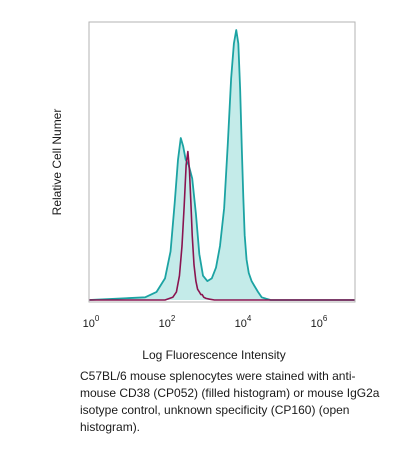  I want to click on x-tick-label: 10⁰, so click(91, 322).